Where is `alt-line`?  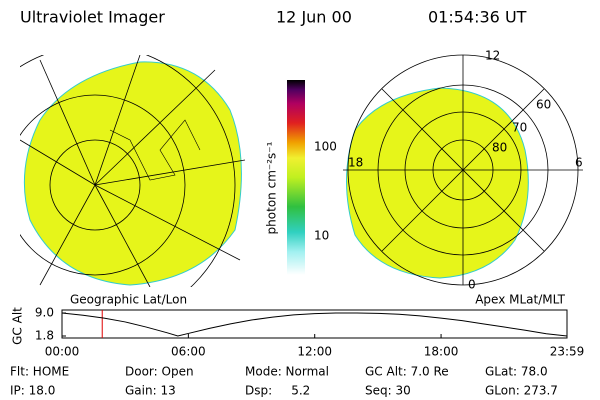 alt-line is located at coordinates (314, 324).